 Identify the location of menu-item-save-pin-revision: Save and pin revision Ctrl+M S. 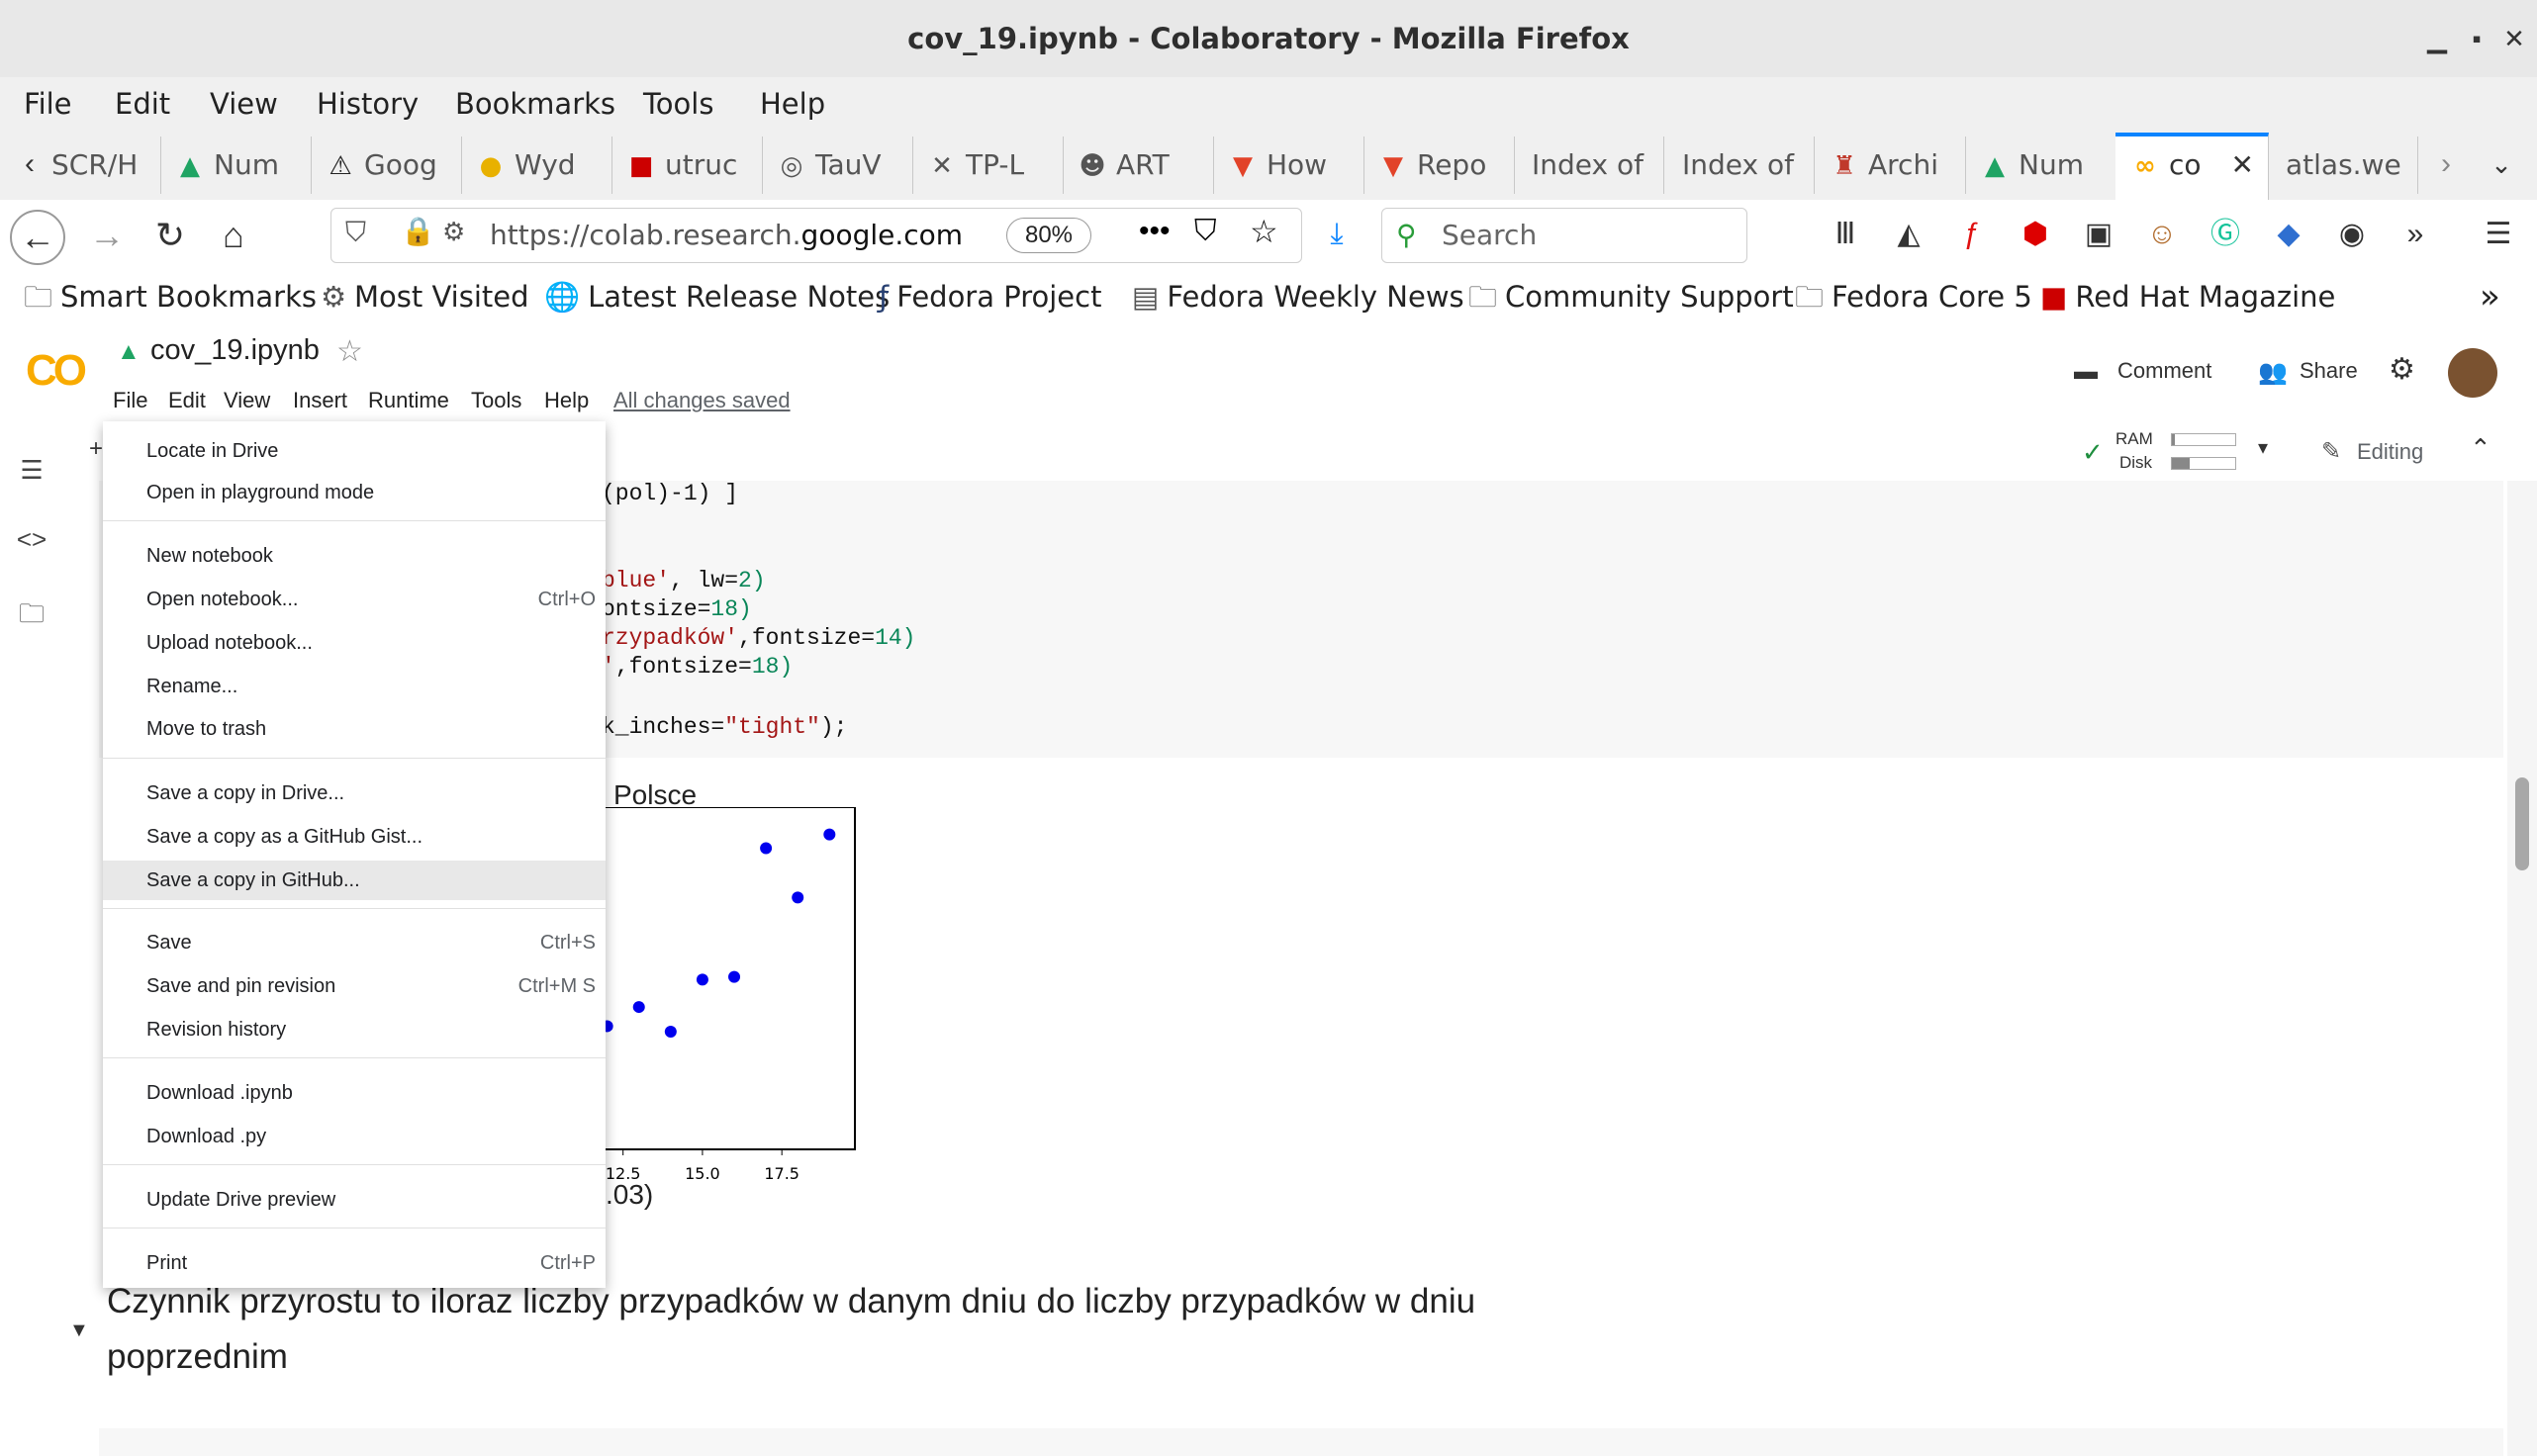
(354, 986).